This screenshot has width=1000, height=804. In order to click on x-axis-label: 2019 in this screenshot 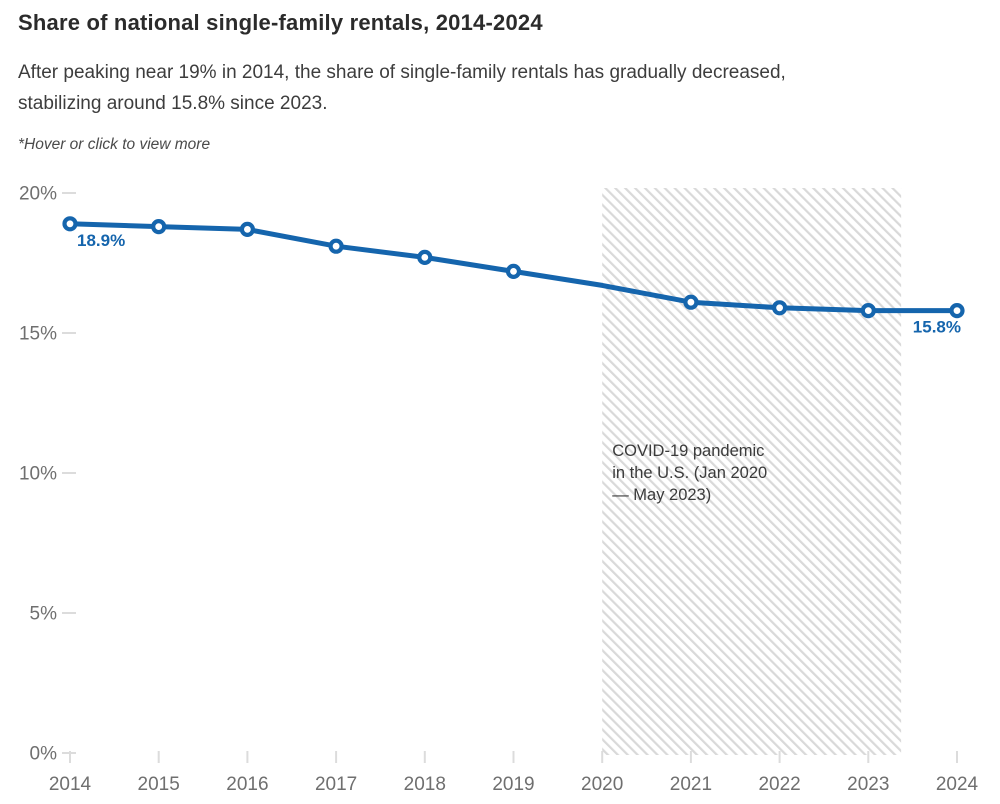, I will do `click(513, 784)`.